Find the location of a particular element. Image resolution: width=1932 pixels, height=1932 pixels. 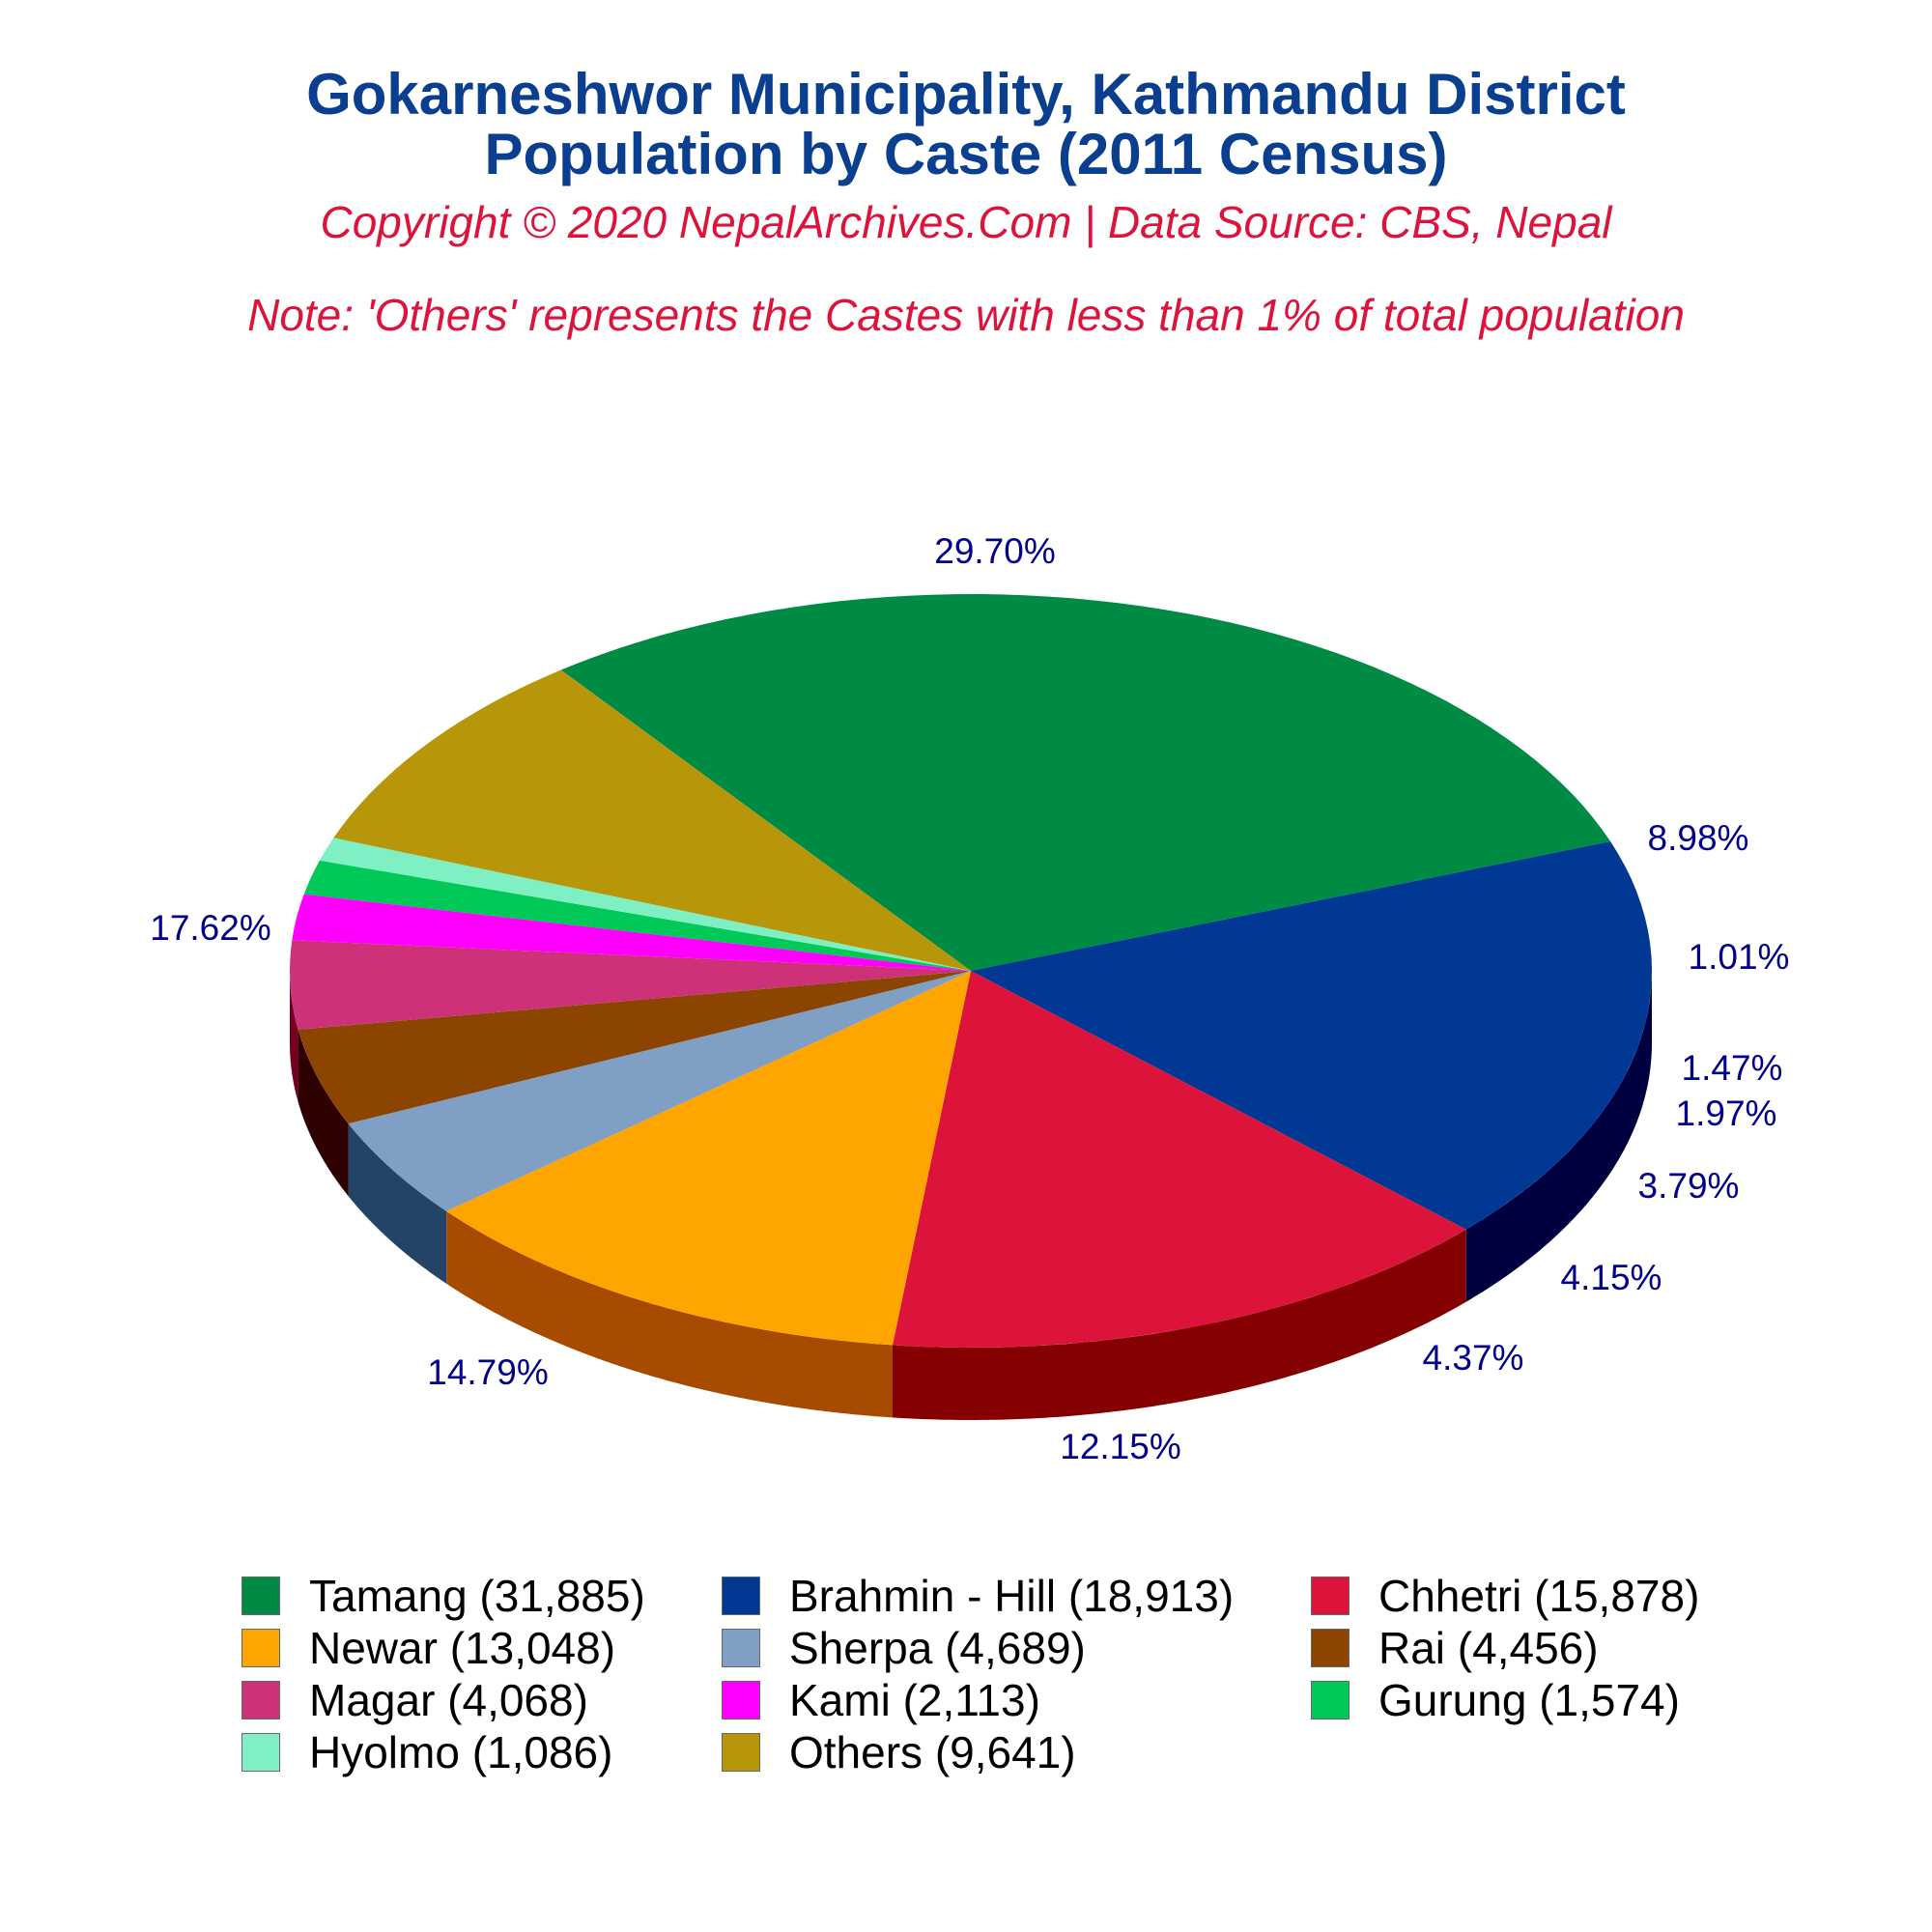

chart-title-line2: Population by Caste (2011 Census) is located at coordinates (966, 154).